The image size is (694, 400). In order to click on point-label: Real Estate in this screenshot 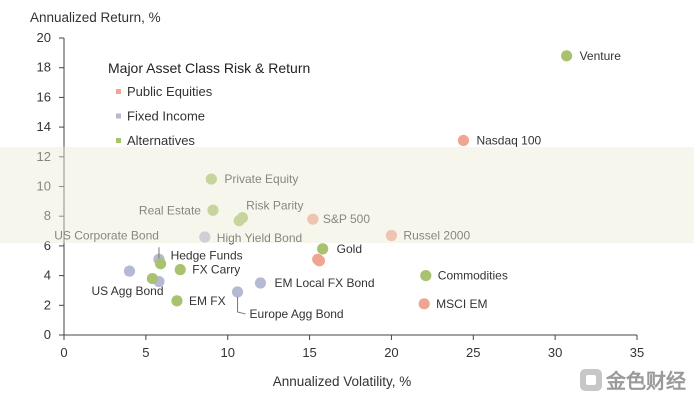, I will do `click(170, 210)`.